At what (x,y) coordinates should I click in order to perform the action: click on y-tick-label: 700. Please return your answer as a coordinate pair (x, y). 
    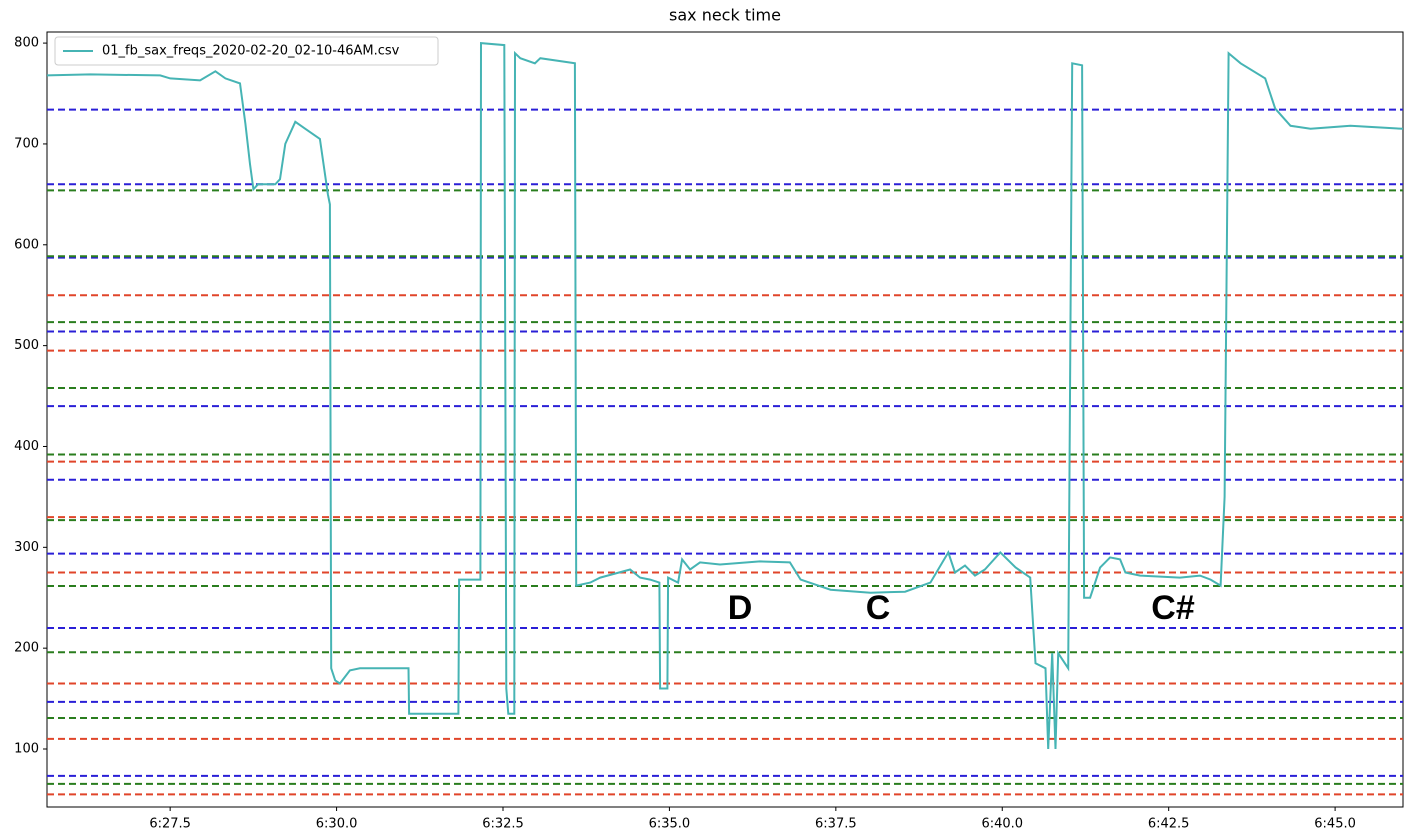
    Looking at the image, I should click on (26, 143).